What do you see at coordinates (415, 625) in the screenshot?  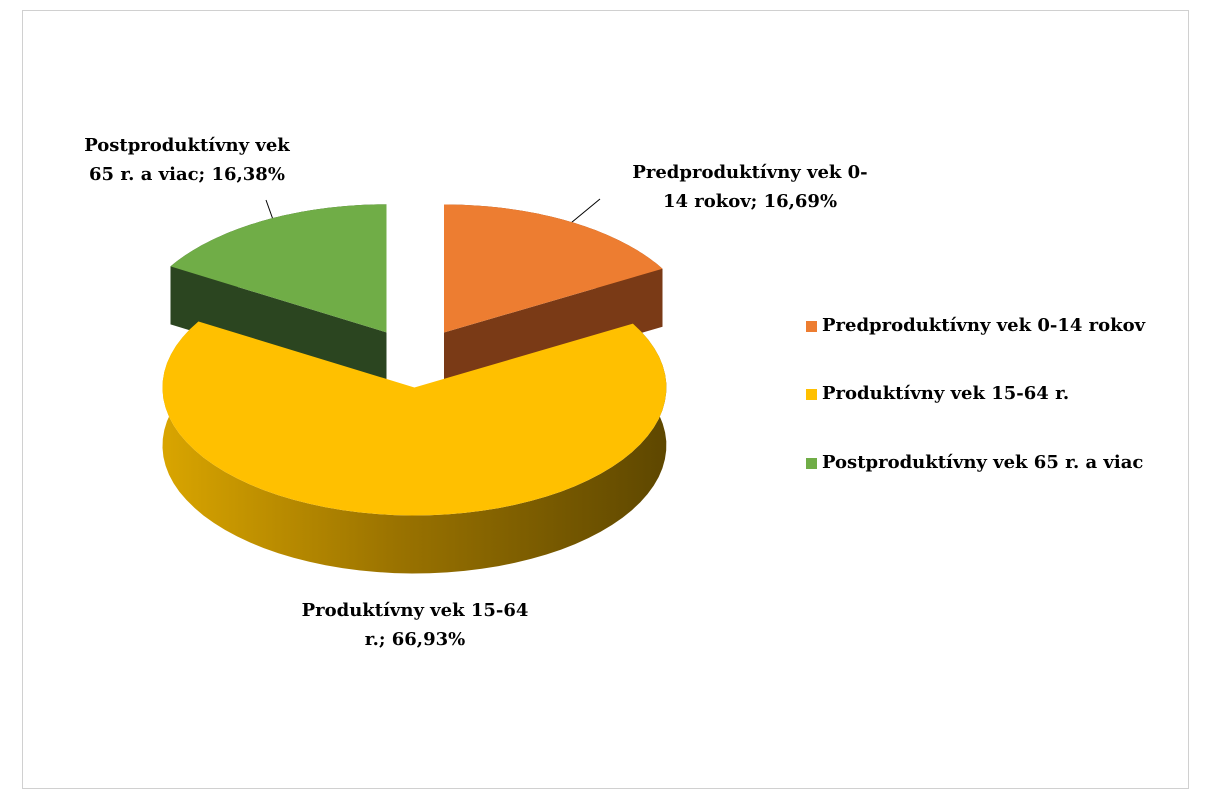 I see `data-label: Produktívny vek 15-64 r.; 66,93%` at bounding box center [415, 625].